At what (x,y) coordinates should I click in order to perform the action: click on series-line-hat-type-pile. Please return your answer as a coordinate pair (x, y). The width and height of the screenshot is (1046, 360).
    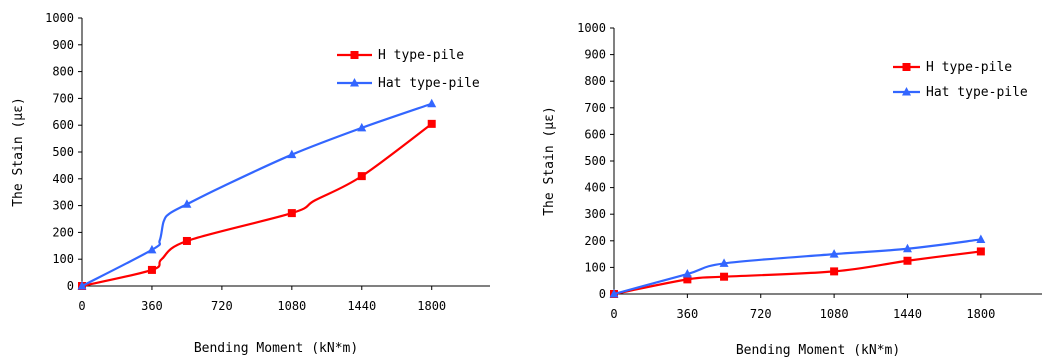
    Looking at the image, I should click on (797, 267).